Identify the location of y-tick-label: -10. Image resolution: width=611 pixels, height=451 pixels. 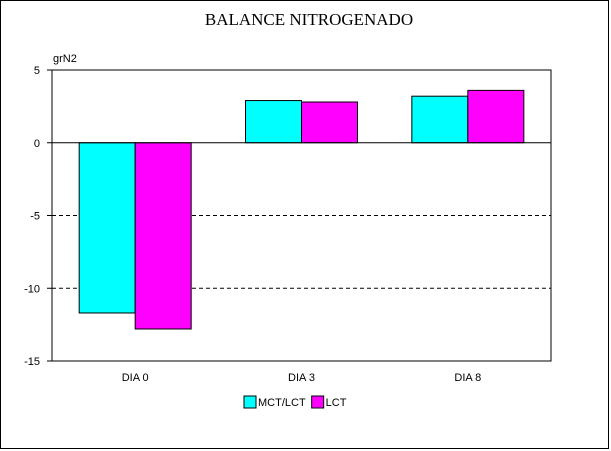
(32, 289).